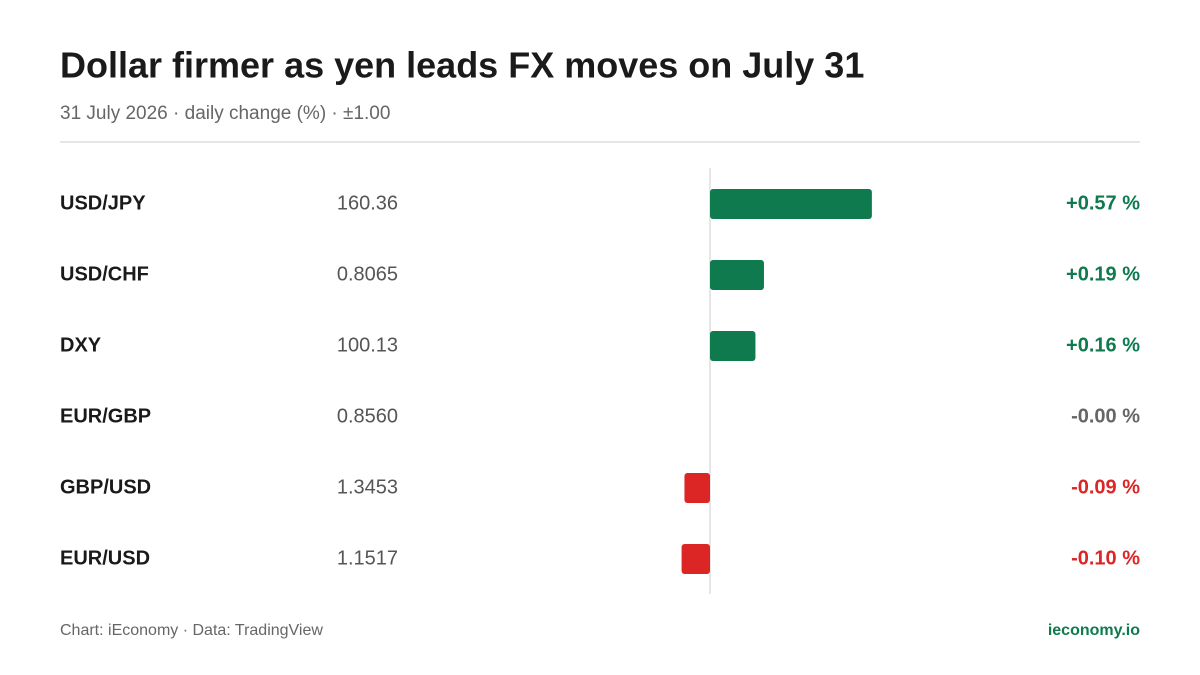 The width and height of the screenshot is (1200, 675). I want to click on category-label: USD/JPY, so click(103, 203).